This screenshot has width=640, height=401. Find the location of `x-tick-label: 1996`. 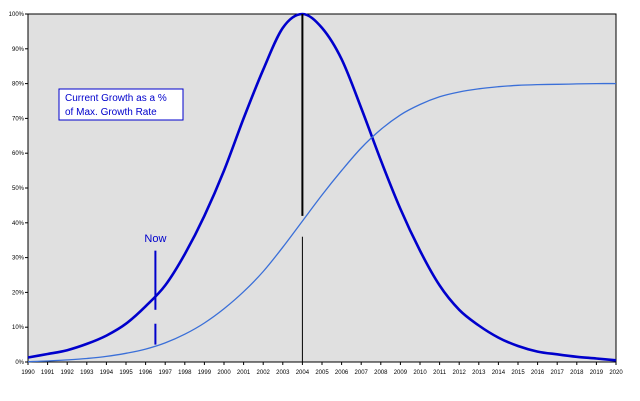

x-tick-label: 1996 is located at coordinates (146, 373).